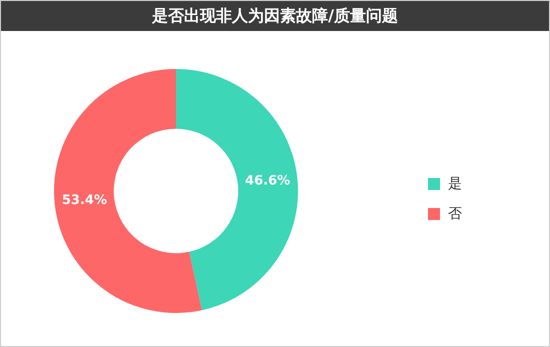  What do you see at coordinates (455, 214) in the screenshot?
I see `legend-label: 否` at bounding box center [455, 214].